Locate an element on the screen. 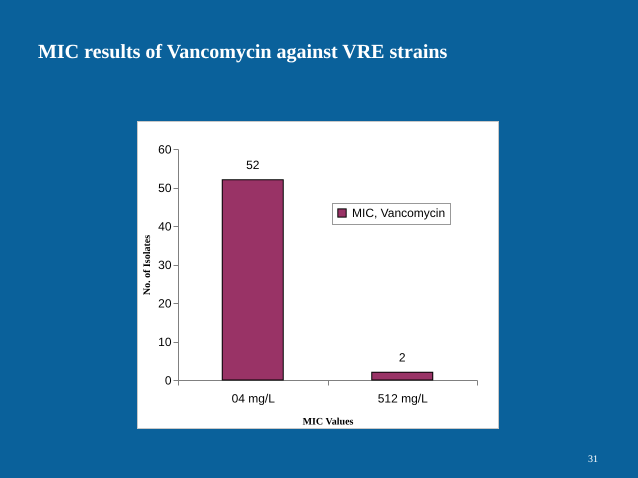 The height and width of the screenshot is (478, 638). data-label: 2 is located at coordinates (402, 357).